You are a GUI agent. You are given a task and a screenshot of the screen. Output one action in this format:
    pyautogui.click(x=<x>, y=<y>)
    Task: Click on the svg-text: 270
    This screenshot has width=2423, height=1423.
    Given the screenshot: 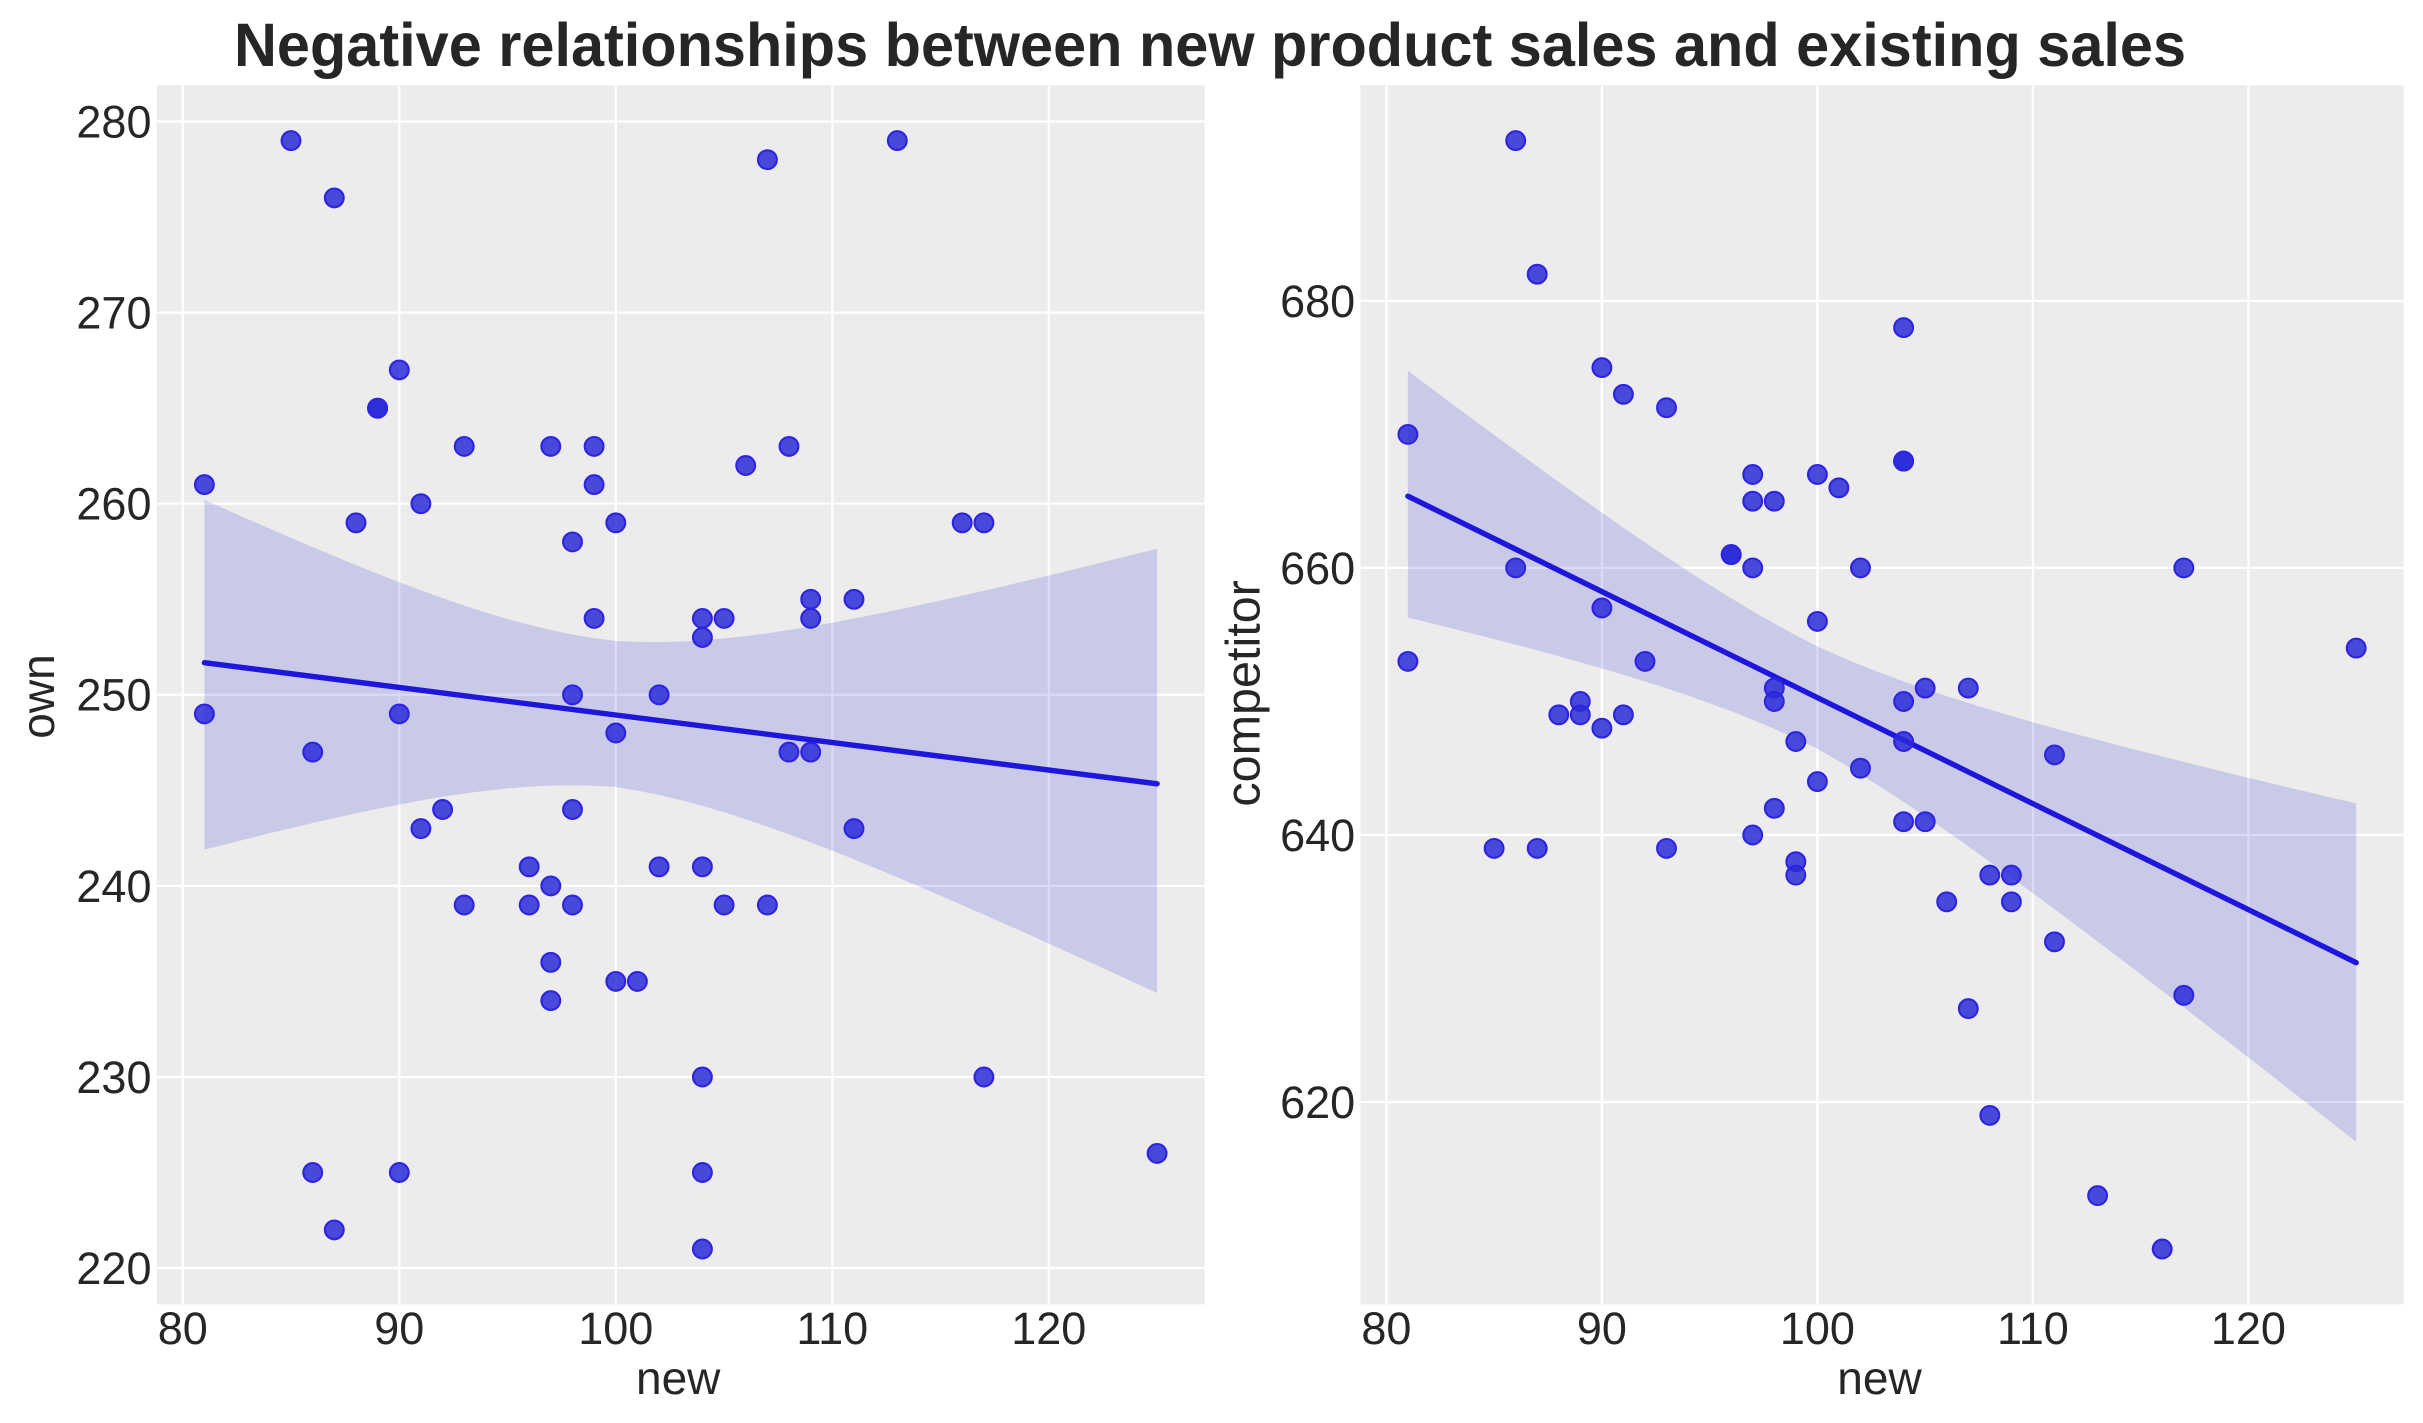 What is the action you would take?
    pyautogui.click(x=113, y=313)
    